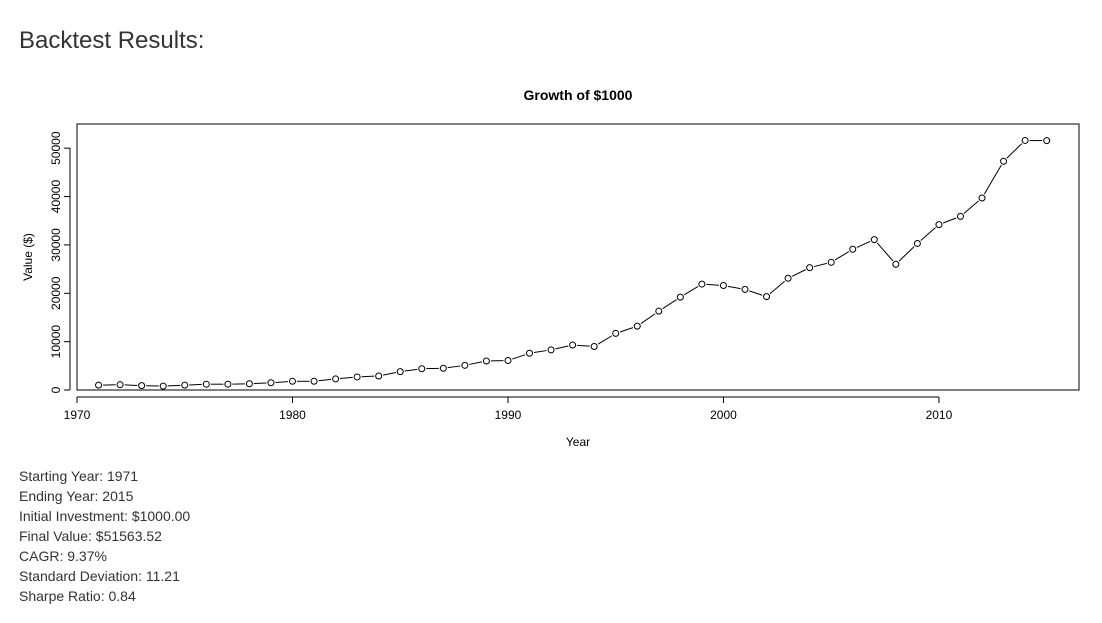 This screenshot has width=1102, height=623. What do you see at coordinates (90, 536) in the screenshot?
I see `final-value: Final Value: $51563.52` at bounding box center [90, 536].